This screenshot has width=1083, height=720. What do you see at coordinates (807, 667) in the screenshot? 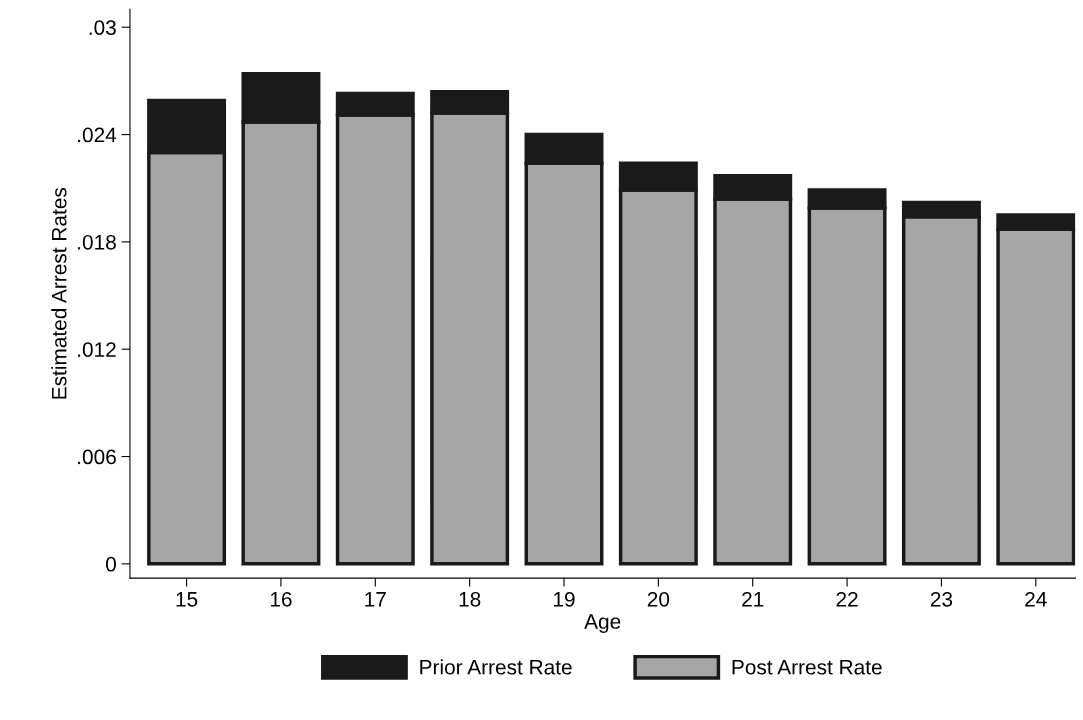
I see `legend-label: Post Arrest Rate` at bounding box center [807, 667].